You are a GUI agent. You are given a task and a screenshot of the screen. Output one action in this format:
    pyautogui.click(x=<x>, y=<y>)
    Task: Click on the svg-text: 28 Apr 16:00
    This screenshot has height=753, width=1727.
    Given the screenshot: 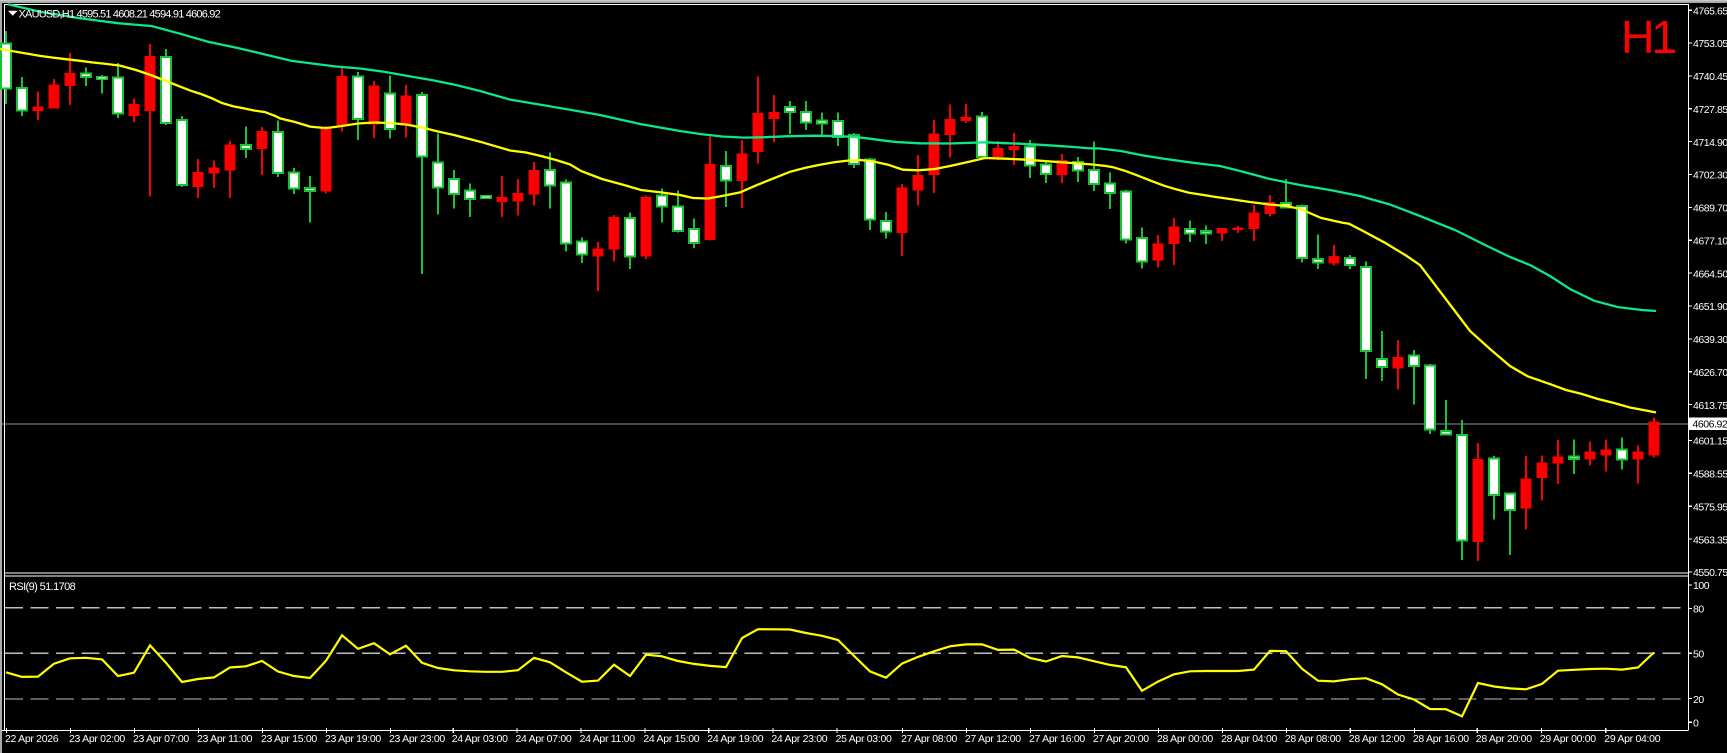 What is the action you would take?
    pyautogui.click(x=1441, y=739)
    